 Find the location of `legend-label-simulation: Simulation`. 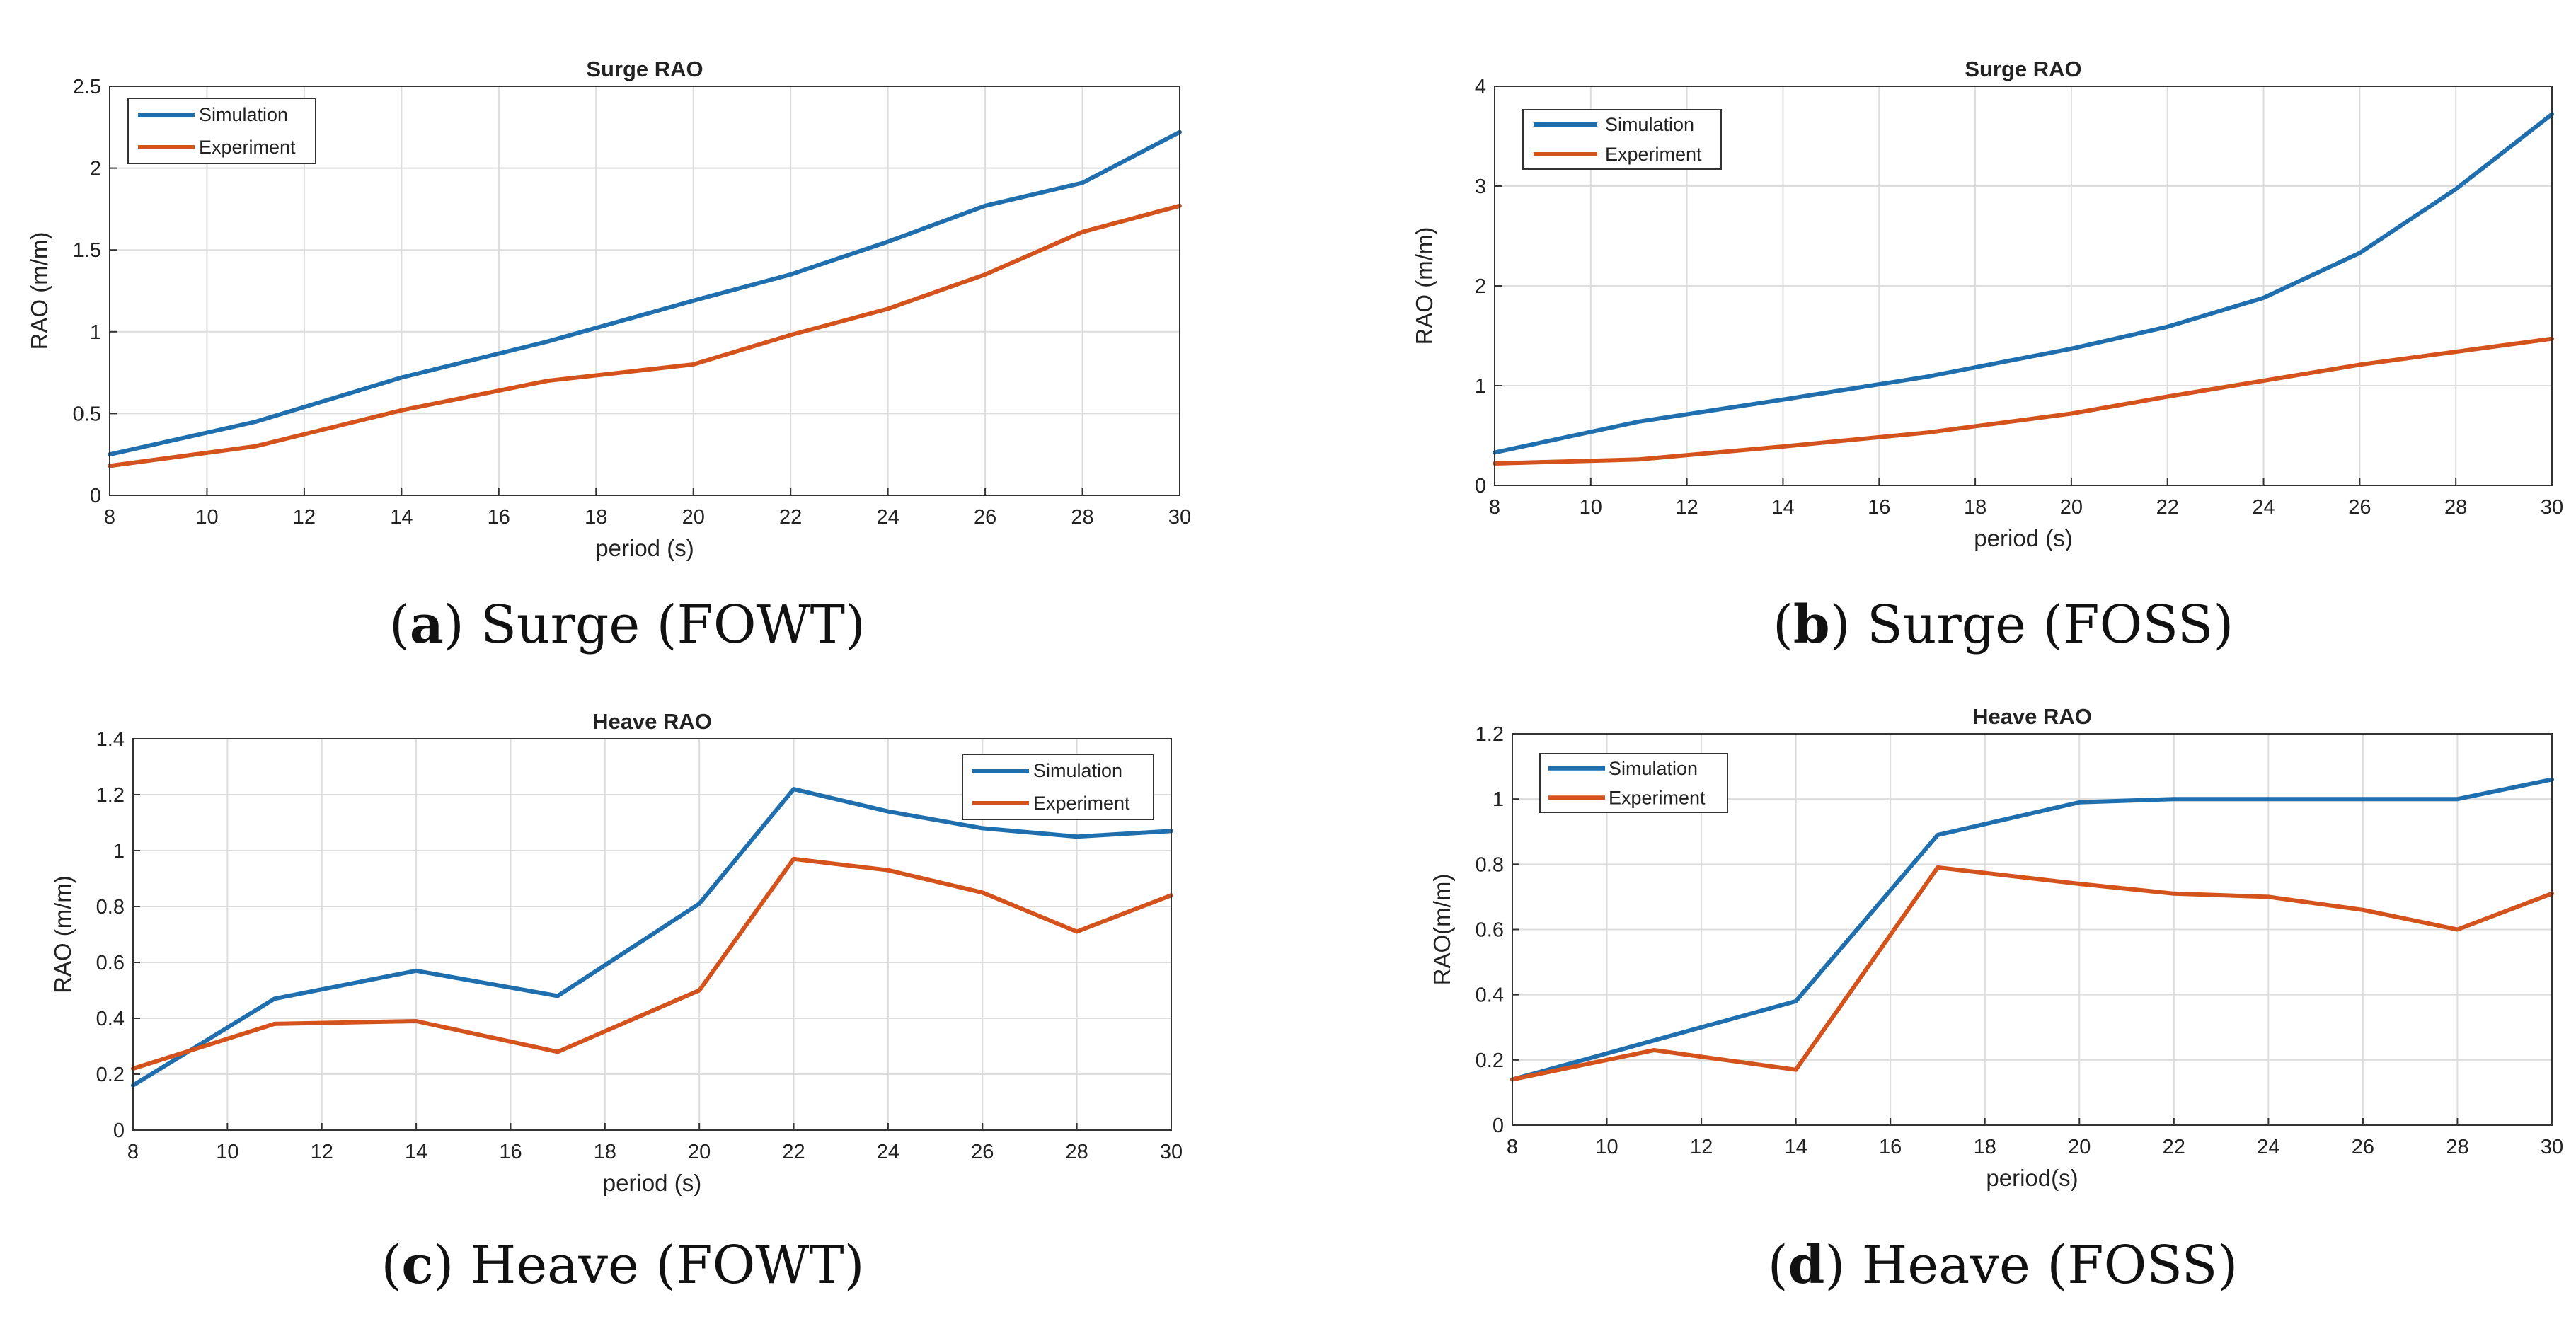

legend-label-simulation: Simulation is located at coordinates (1650, 125).